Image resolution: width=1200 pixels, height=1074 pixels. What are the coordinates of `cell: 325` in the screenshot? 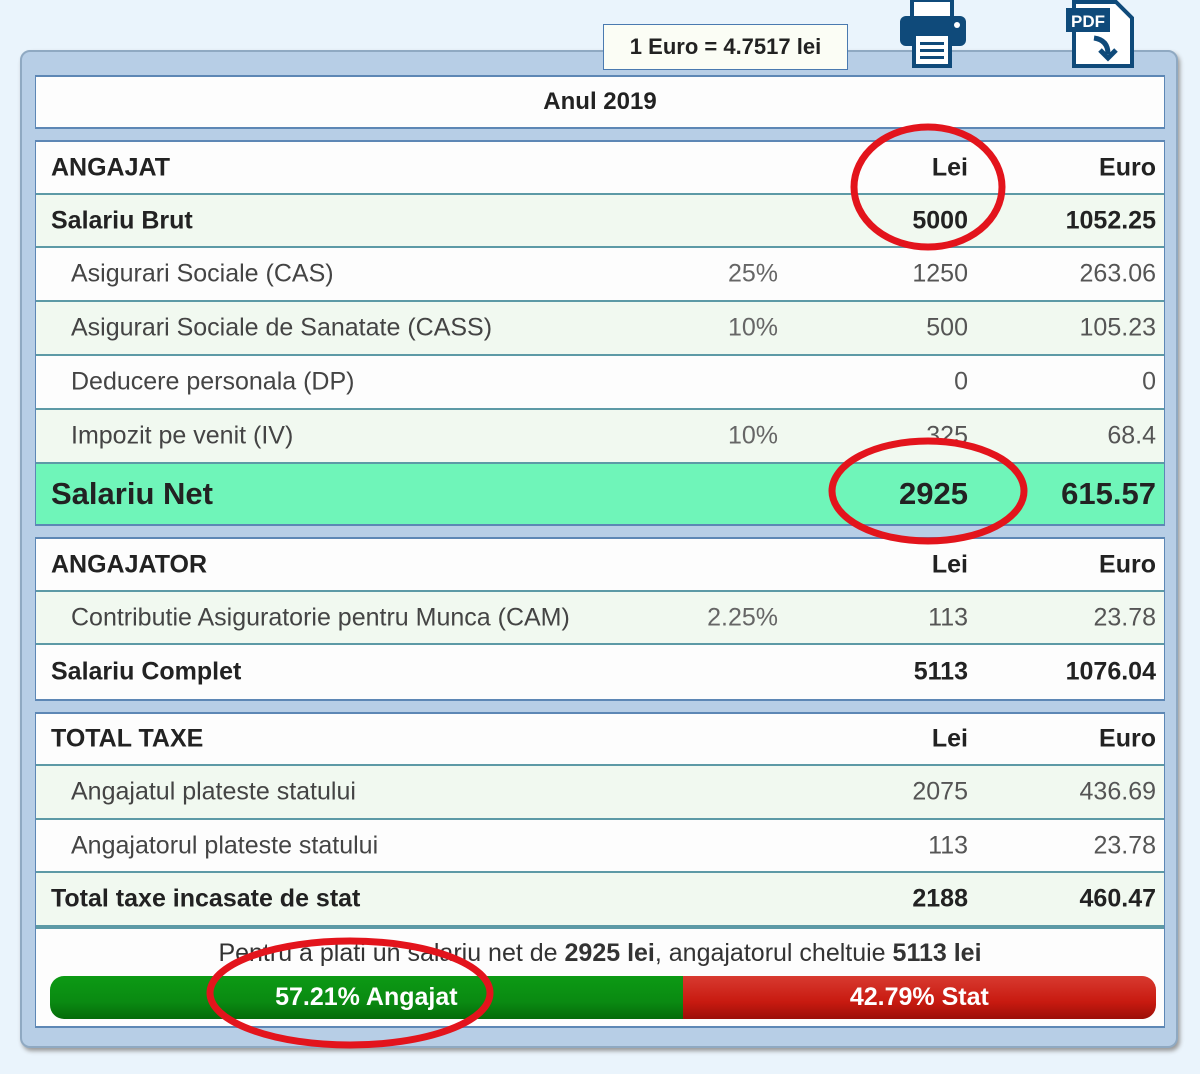 It's located at (947, 435).